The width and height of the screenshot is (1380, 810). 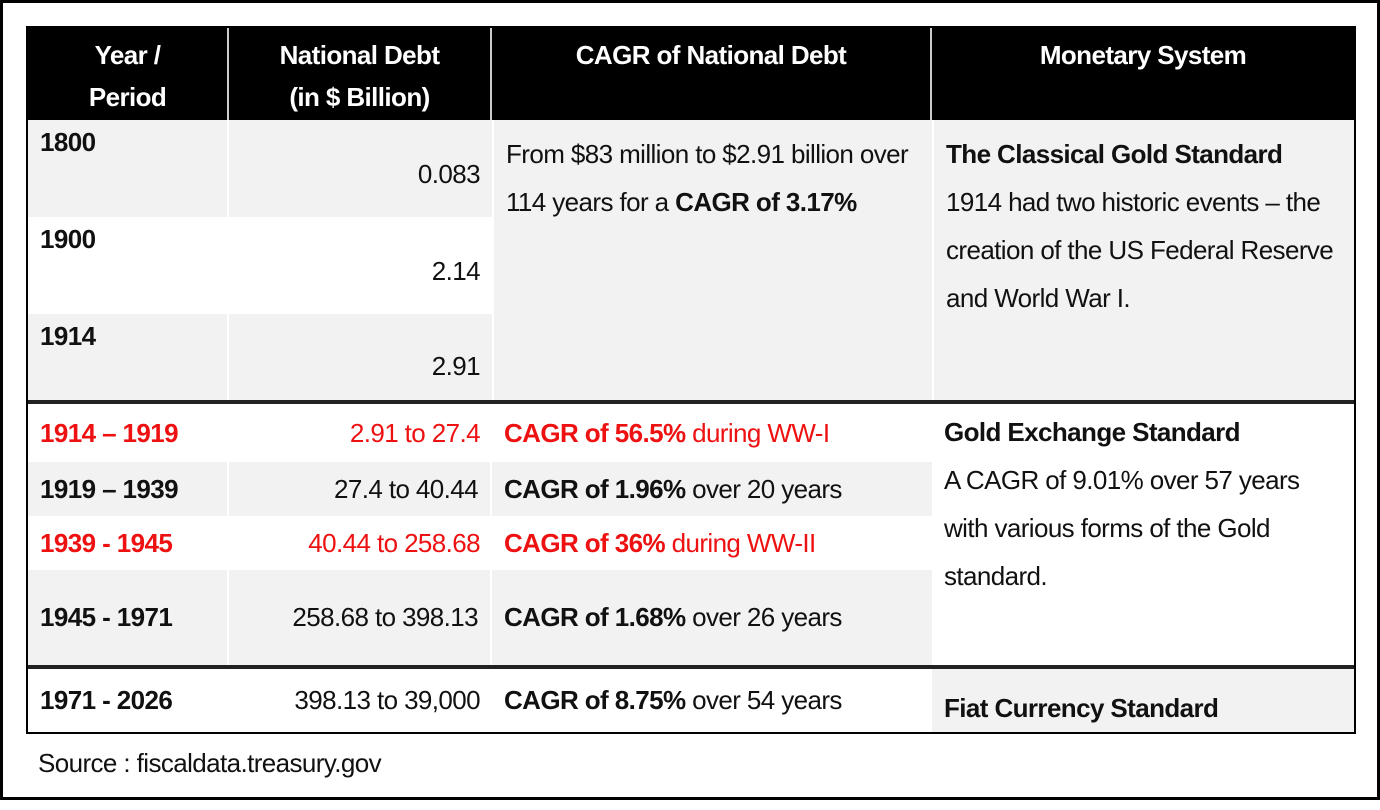 I want to click on cagr-value: CAGR of 1.96%, so click(x=595, y=489).